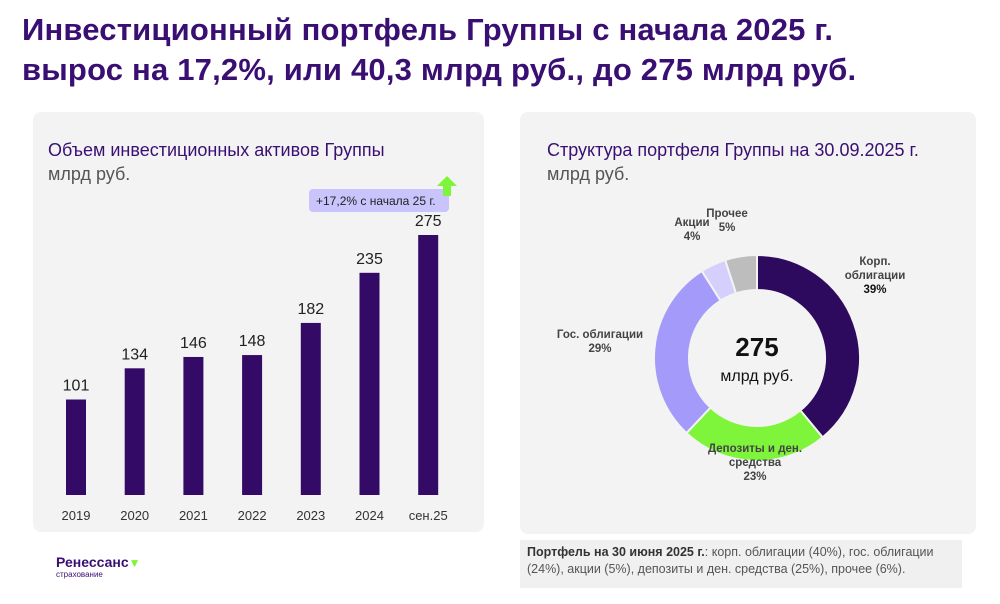  Describe the element at coordinates (89, 174) in the screenshot. I see `bar-chart-subtitle: млрд руб.` at that location.